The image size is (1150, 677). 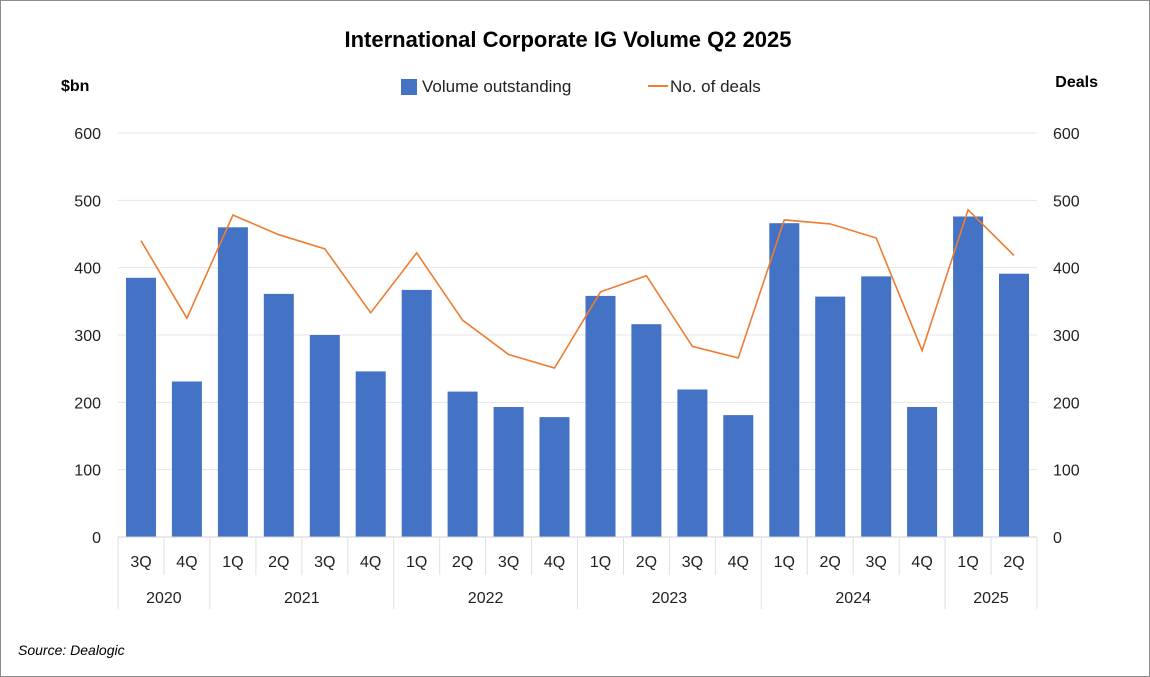 What do you see at coordinates (715, 86) in the screenshot?
I see `legend-label-deals: No. of deals` at bounding box center [715, 86].